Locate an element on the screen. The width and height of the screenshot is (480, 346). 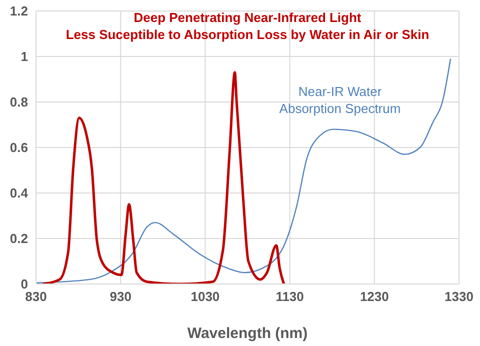
y-tick-label: 0.4 is located at coordinates (19, 193).